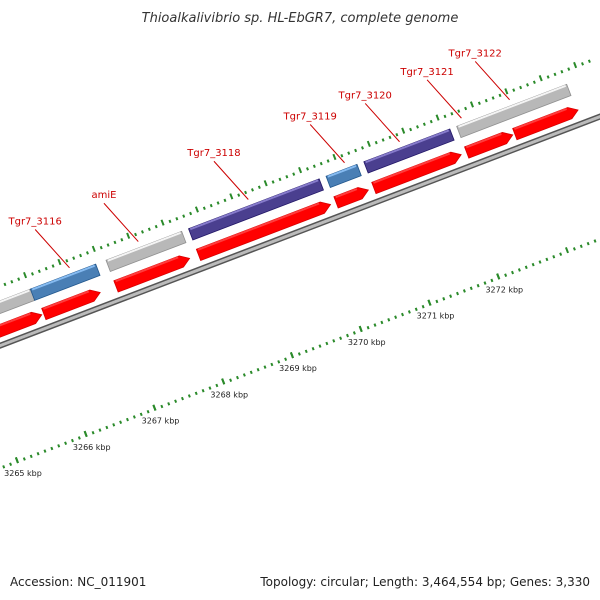  I want to click on gene-bar-purple-highlight, so click(407, 146).